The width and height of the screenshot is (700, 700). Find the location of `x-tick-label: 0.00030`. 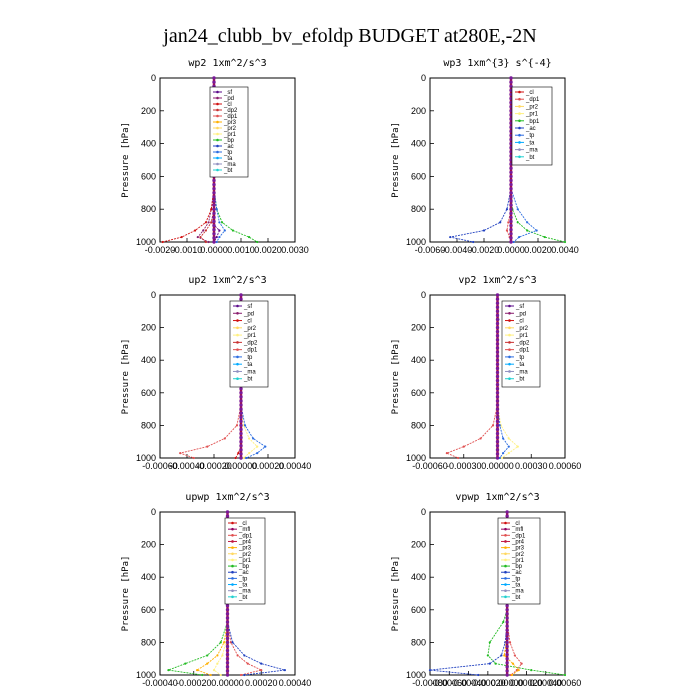

x-tick-label: 0.00030 is located at coordinates (531, 466).